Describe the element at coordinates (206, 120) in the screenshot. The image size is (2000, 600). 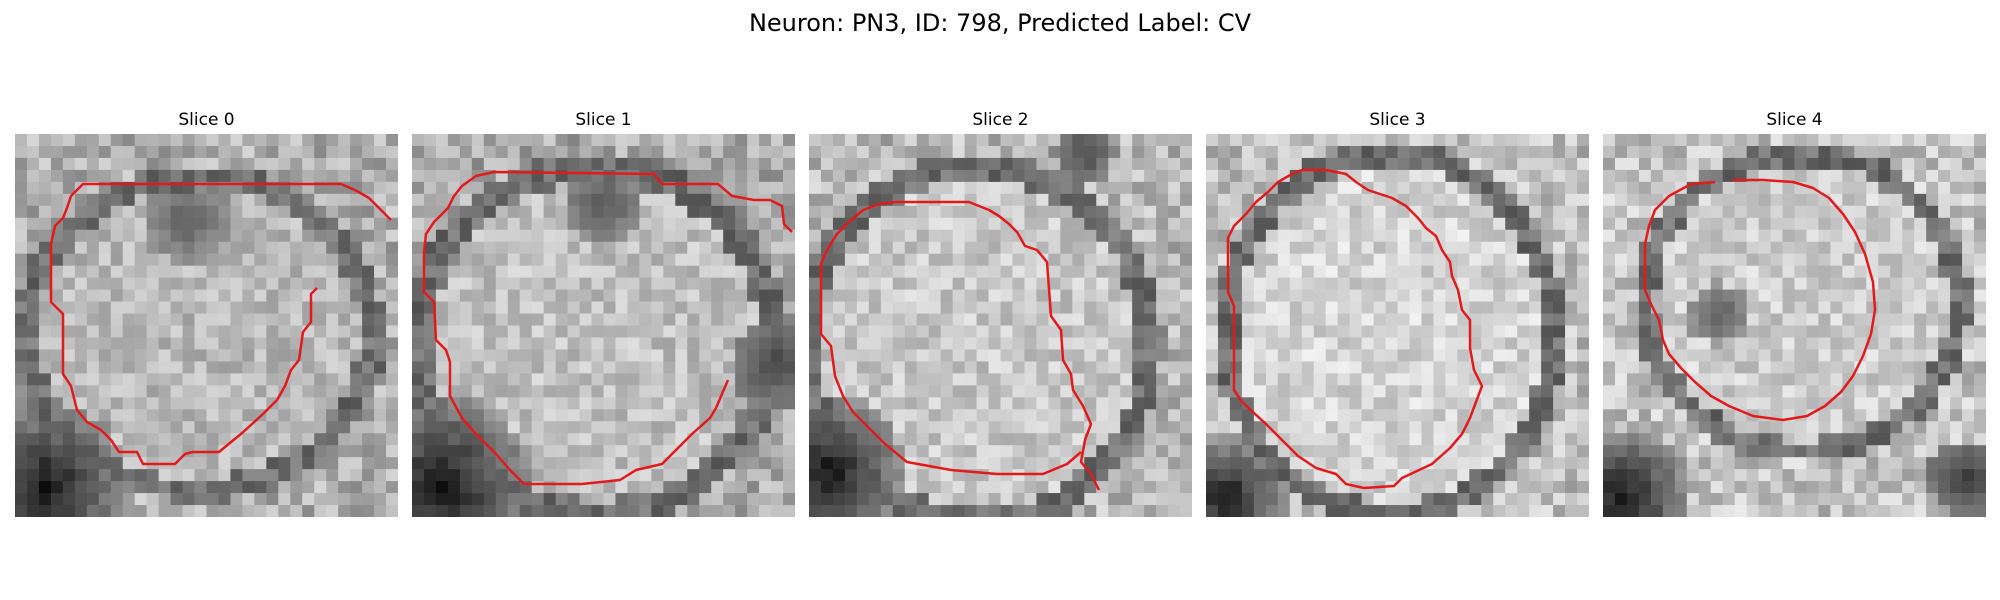
I see `slice-title-0: Slice 0` at that location.